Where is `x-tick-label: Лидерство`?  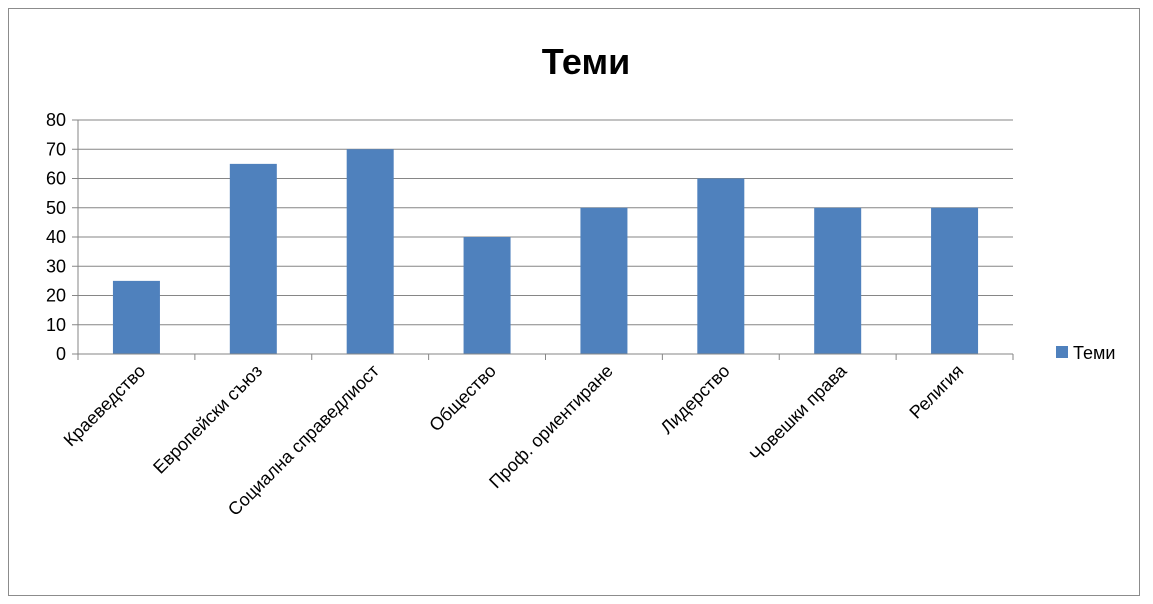 x-tick-label: Лидерство is located at coordinates (695, 399).